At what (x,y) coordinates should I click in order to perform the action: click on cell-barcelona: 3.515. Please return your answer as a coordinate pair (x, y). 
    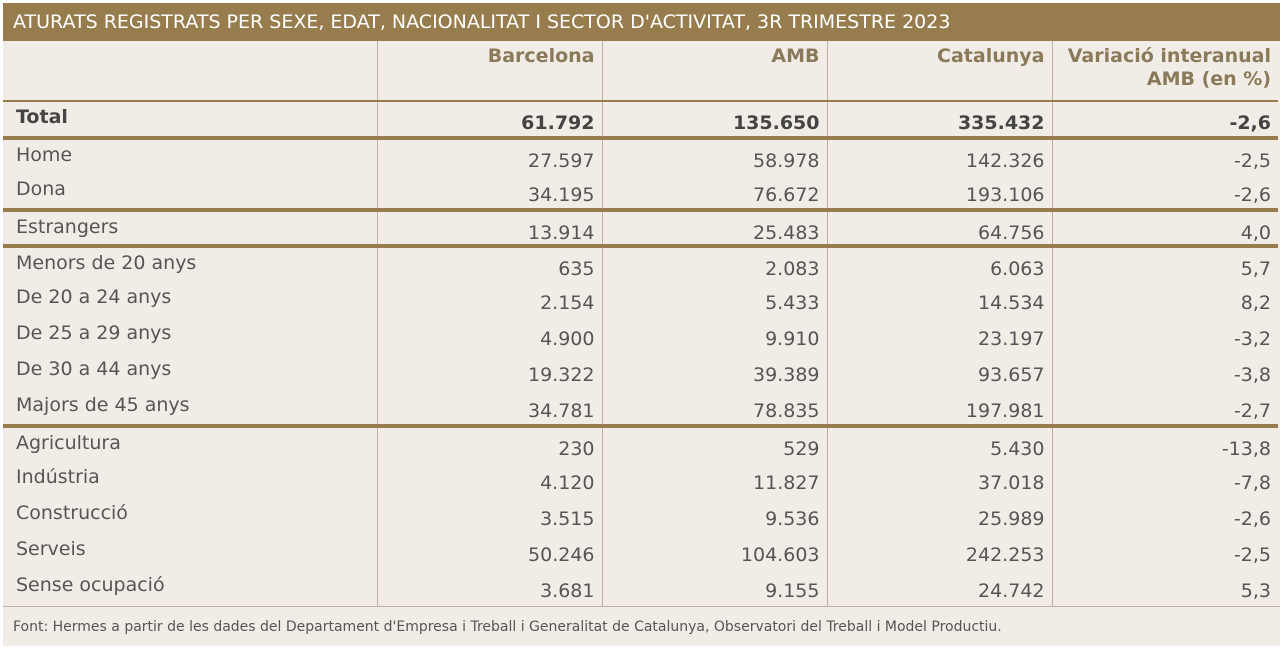
    Looking at the image, I should click on (489, 516).